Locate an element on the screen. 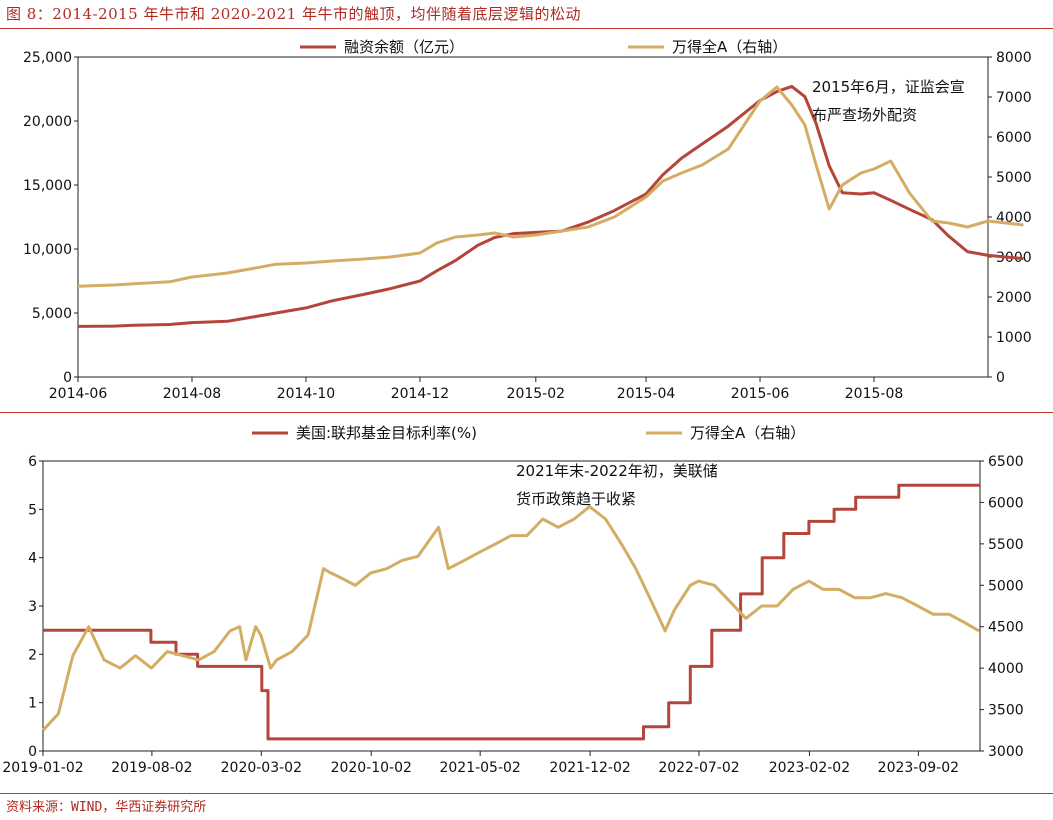  x-tick-label: 2015-02 is located at coordinates (536, 394).